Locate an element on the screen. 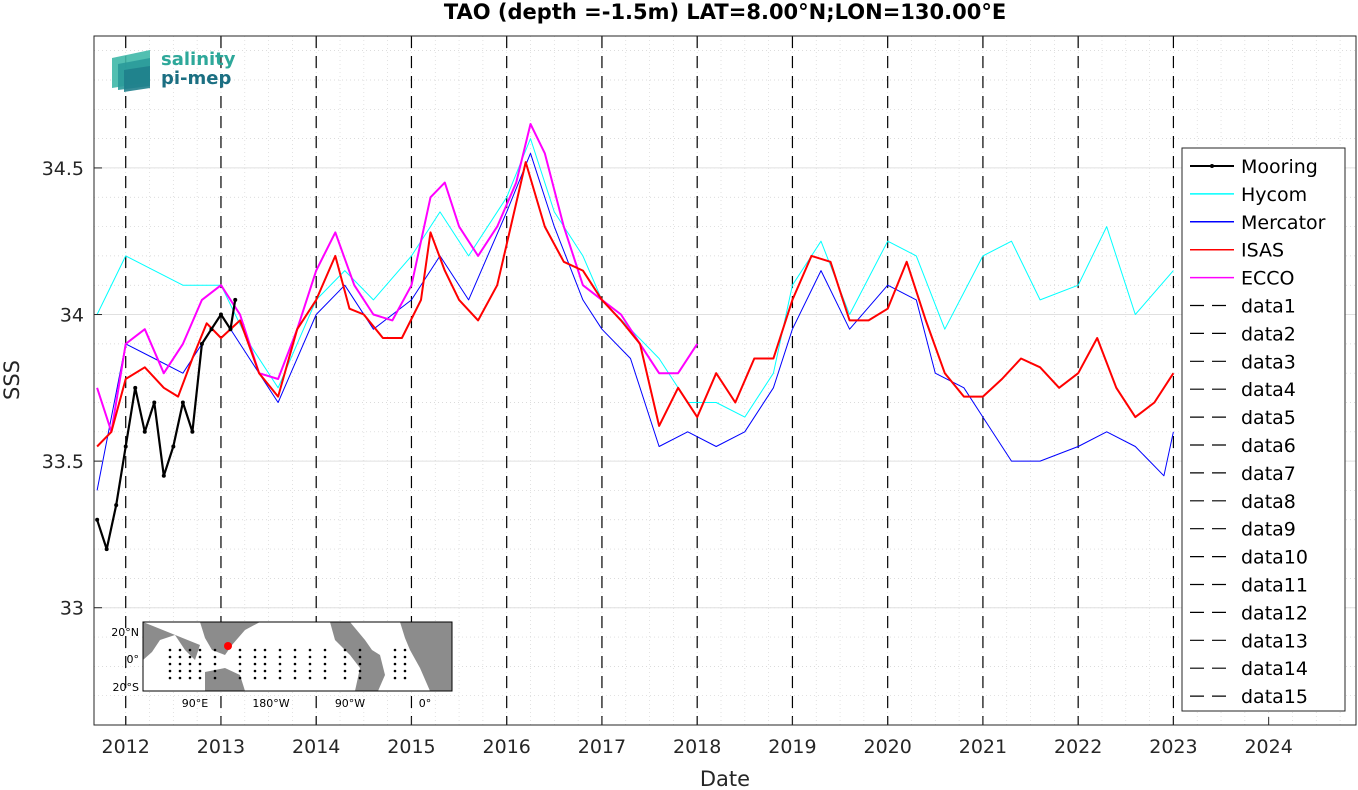  y-tick-label: 34.5 is located at coordinates (63, 169).